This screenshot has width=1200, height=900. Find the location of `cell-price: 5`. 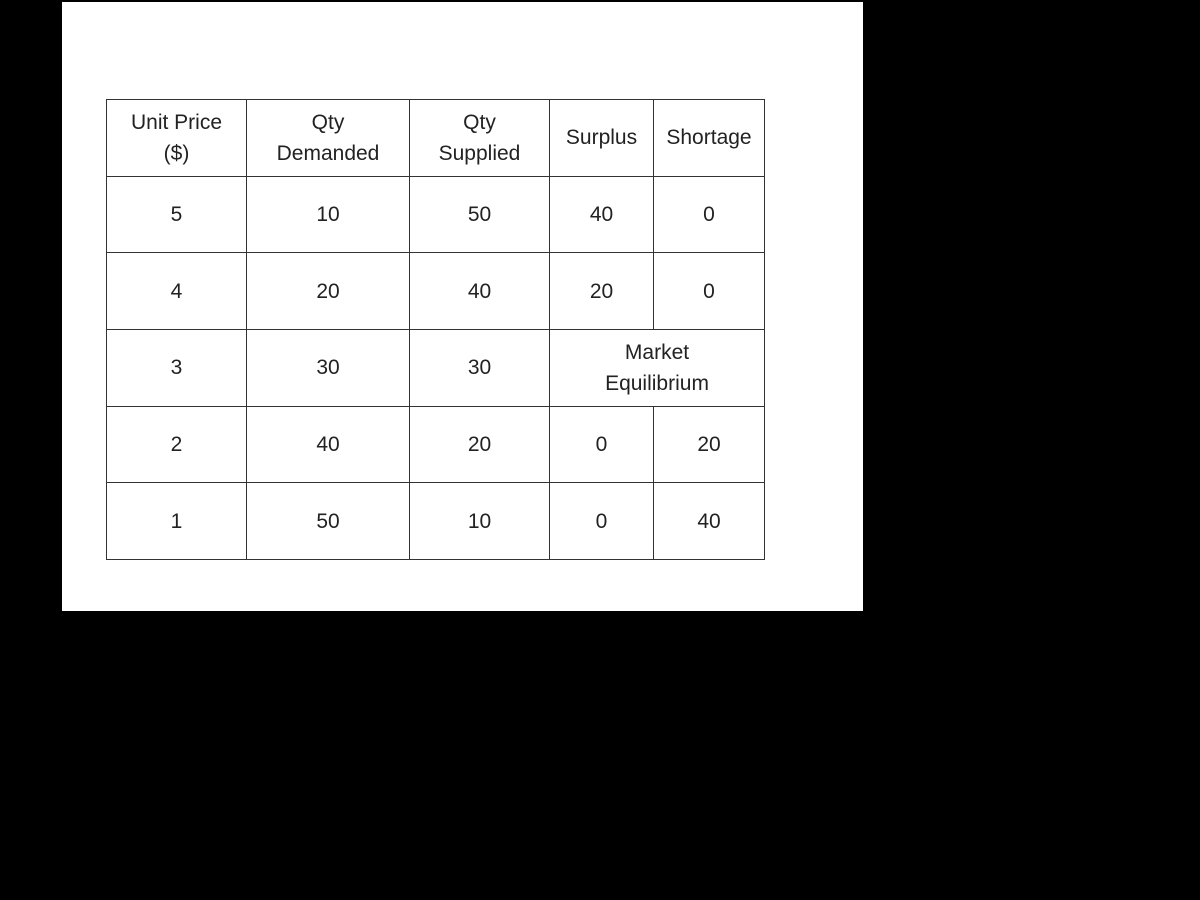

cell-price: 5 is located at coordinates (176, 214).